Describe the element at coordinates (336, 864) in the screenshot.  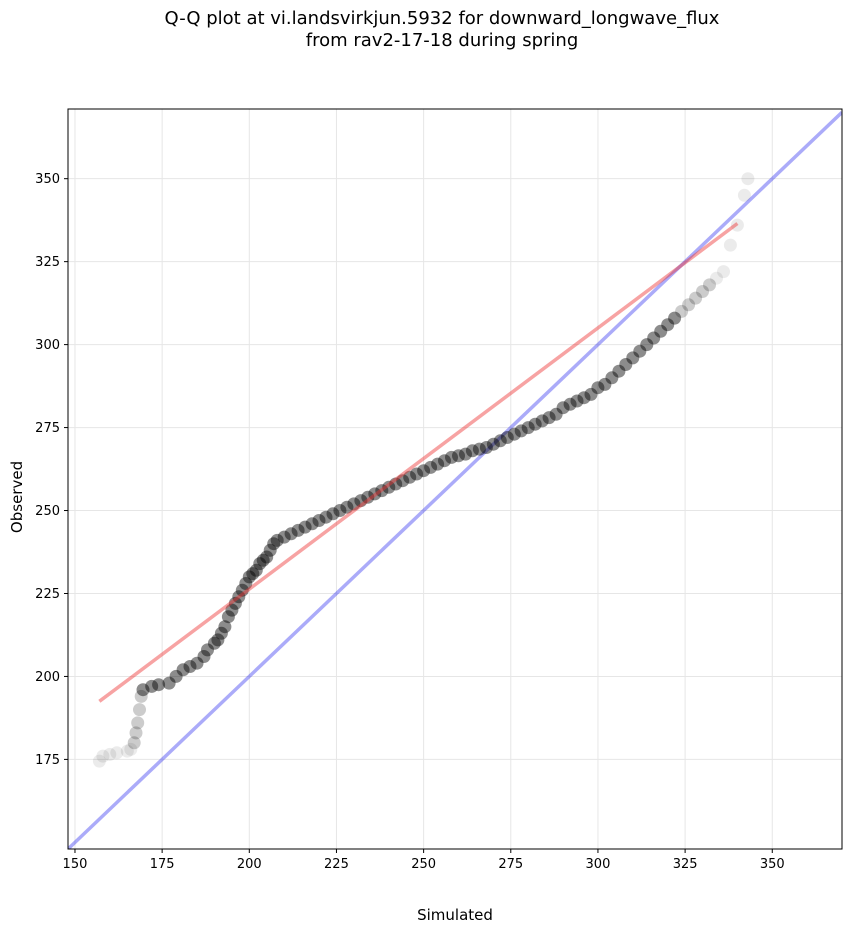
I see `x-tick-label: 225` at that location.